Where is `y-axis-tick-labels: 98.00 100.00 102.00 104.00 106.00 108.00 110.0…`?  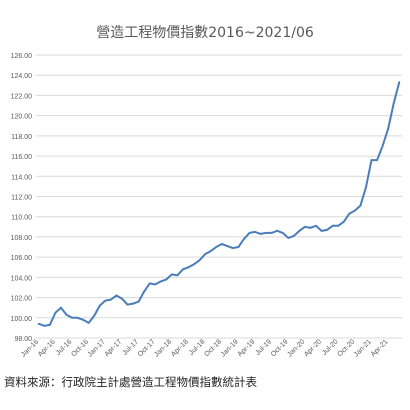
y-axis-tick-labels: 98.00 100.00 102.00 104.00 106.00 108.00 110.0… is located at coordinates (22, 198).